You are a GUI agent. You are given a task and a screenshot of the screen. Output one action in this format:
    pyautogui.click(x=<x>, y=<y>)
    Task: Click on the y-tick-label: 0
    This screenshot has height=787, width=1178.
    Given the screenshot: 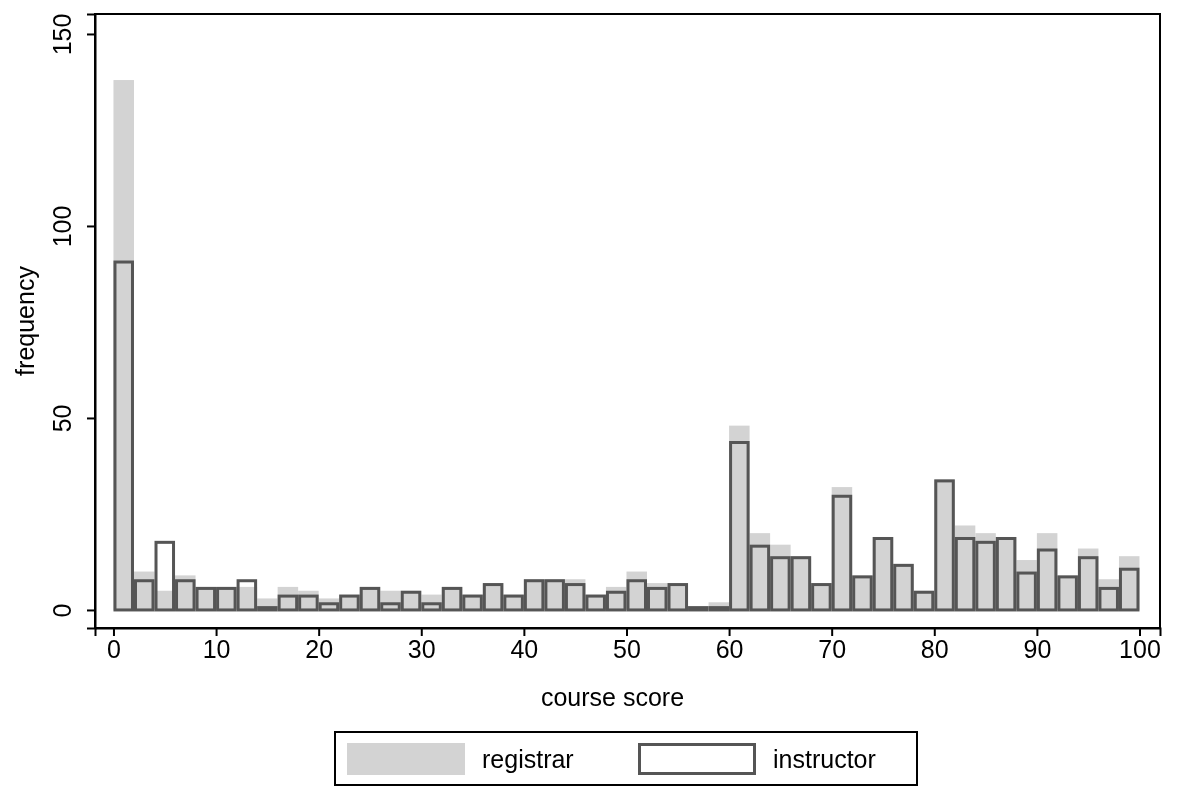 What is the action you would take?
    pyautogui.click(x=62, y=610)
    